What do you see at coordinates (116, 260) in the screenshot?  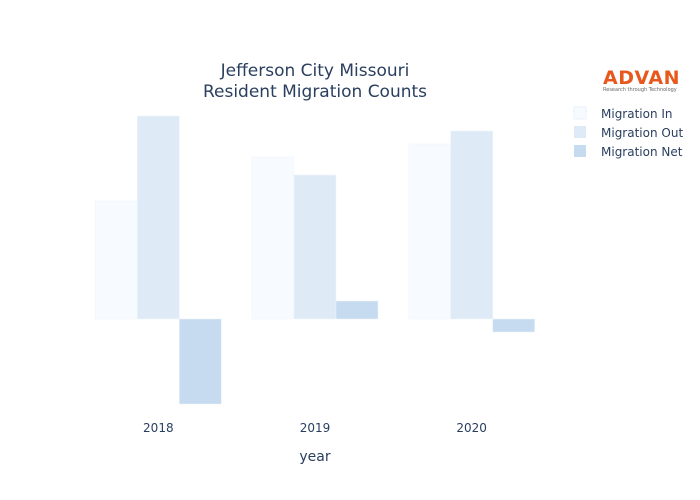 I see `bar-migration-in-2018` at bounding box center [116, 260].